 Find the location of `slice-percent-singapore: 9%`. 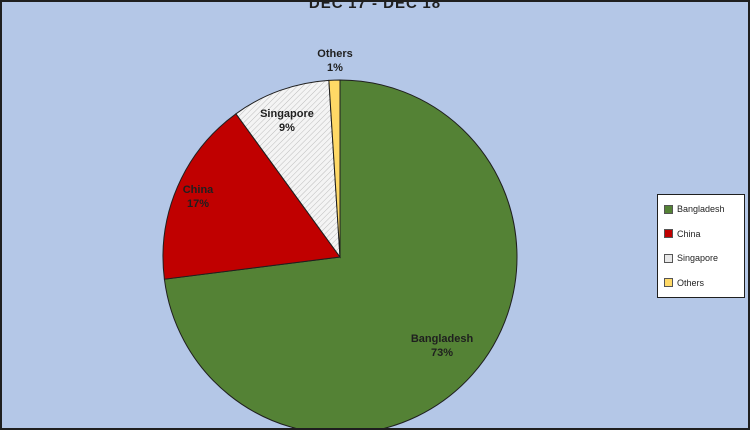

slice-percent-singapore: 9% is located at coordinates (287, 128).